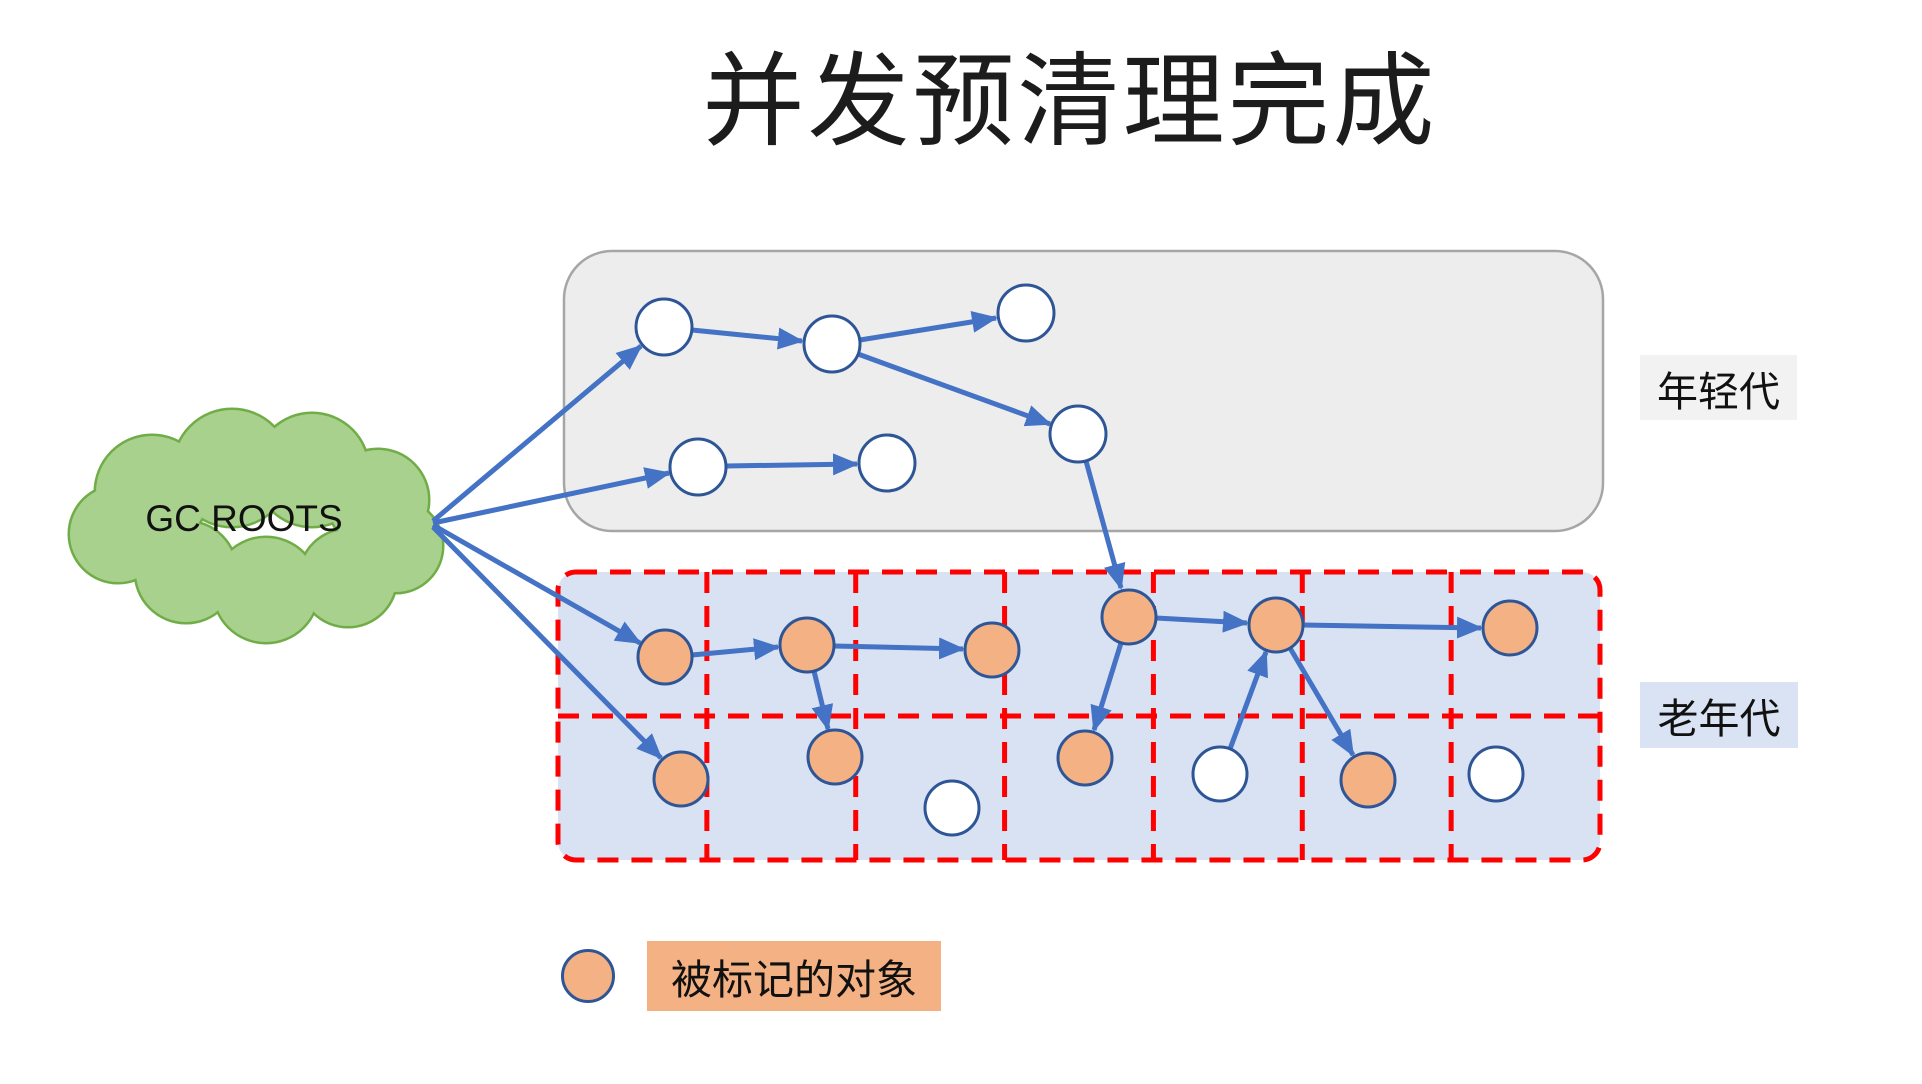 The height and width of the screenshot is (1084, 1922). Describe the element at coordinates (698, 467) in the screenshot. I see `unmarked-object-y5` at that location.